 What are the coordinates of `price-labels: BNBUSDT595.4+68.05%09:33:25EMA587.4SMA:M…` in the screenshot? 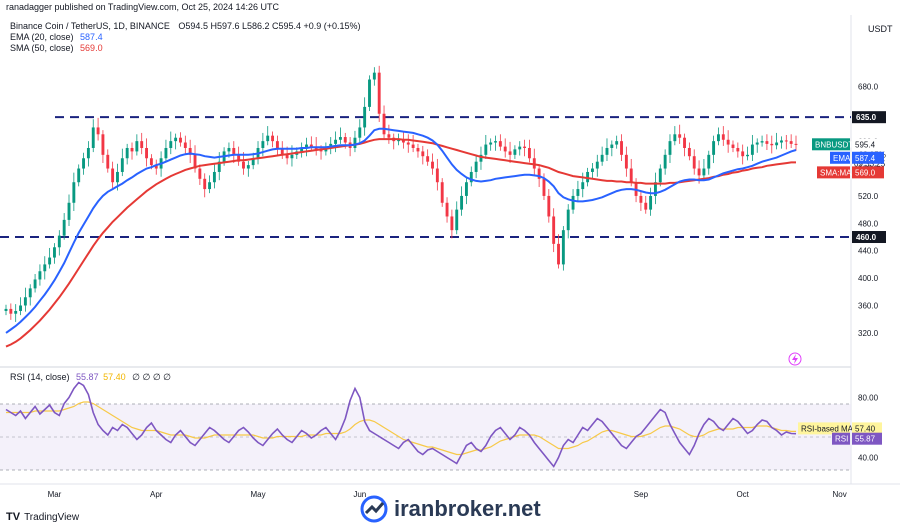 It's located at (842, 291).